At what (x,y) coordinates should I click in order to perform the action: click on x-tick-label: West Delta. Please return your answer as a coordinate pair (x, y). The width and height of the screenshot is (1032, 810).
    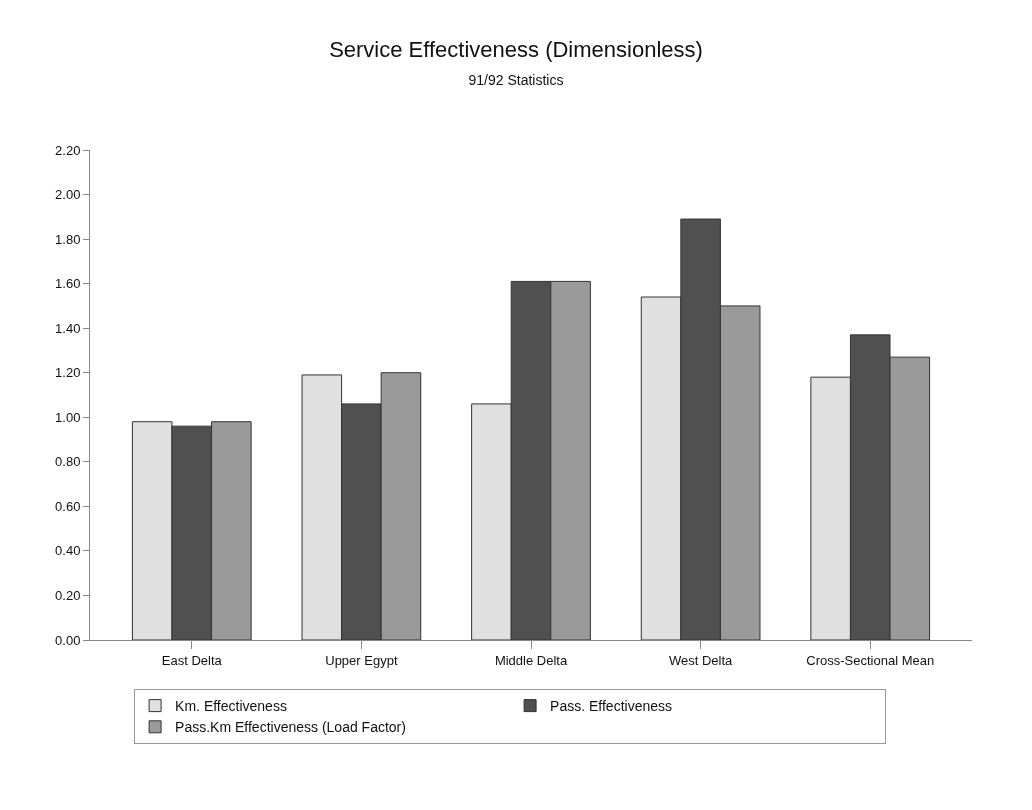
    Looking at the image, I should click on (701, 660).